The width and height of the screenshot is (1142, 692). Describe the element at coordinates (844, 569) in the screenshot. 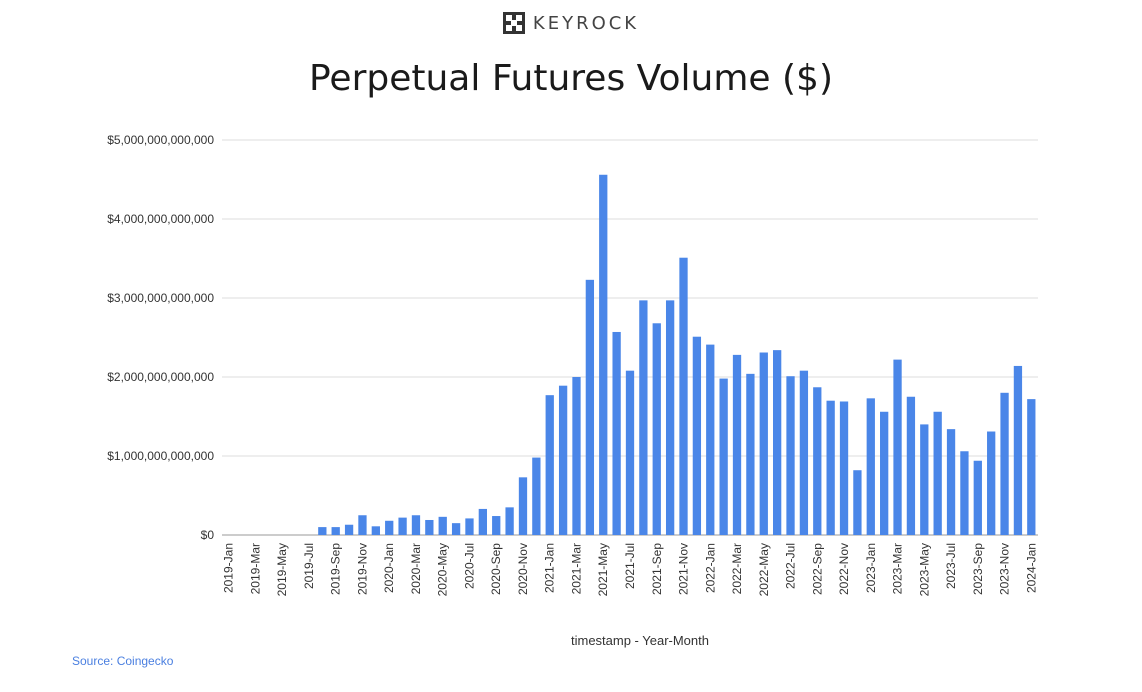

I see `x-tick-label: 2022-Nov` at that location.